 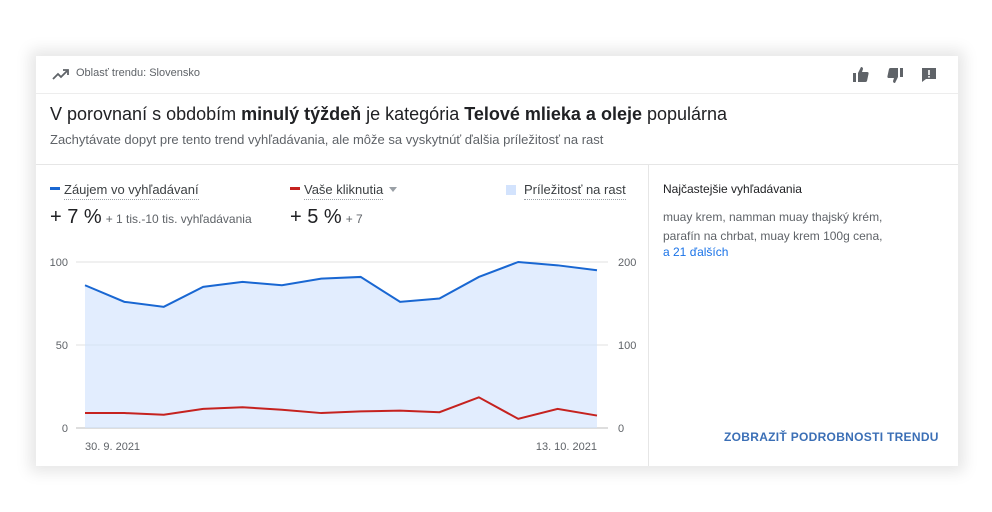 What do you see at coordinates (861, 75) in the screenshot?
I see `thumb-up-icon` at bounding box center [861, 75].